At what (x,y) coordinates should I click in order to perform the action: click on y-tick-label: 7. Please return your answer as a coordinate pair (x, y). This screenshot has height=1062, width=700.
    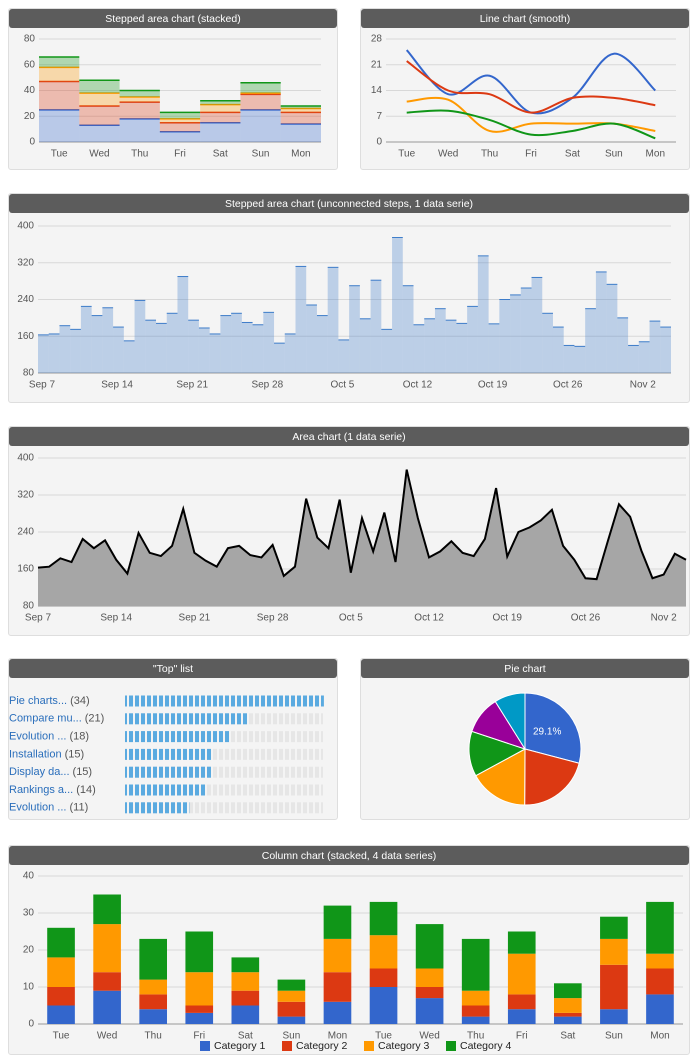
    Looking at the image, I should click on (379, 116).